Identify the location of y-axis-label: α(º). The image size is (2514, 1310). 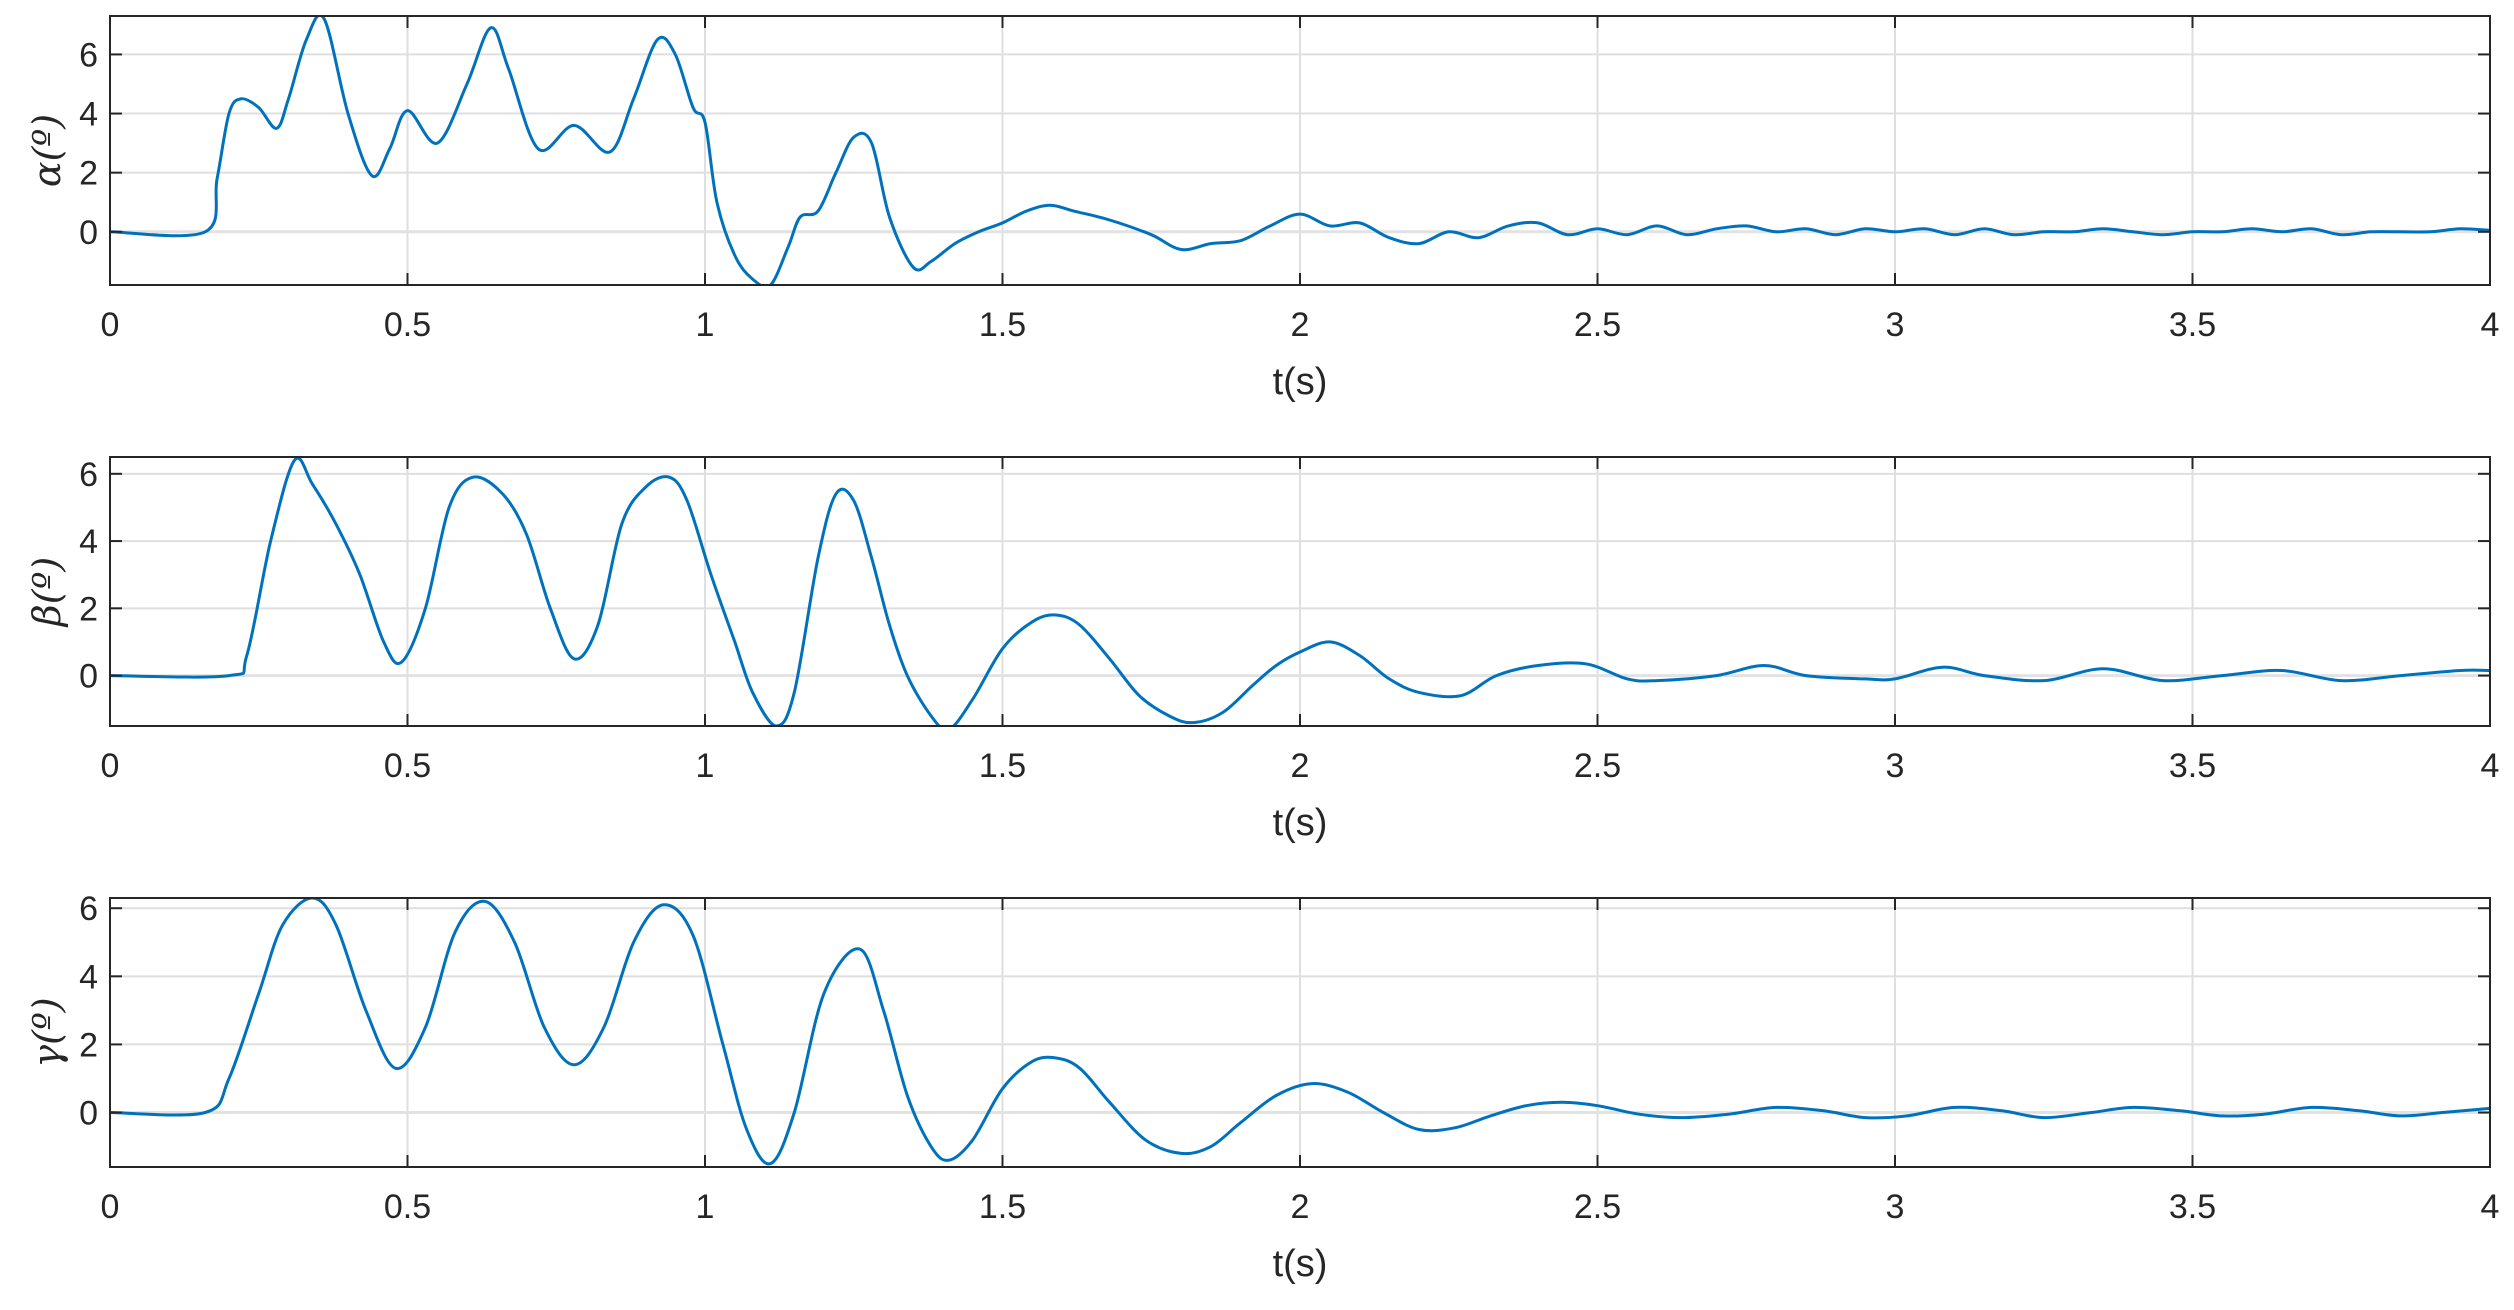
(47, 150).